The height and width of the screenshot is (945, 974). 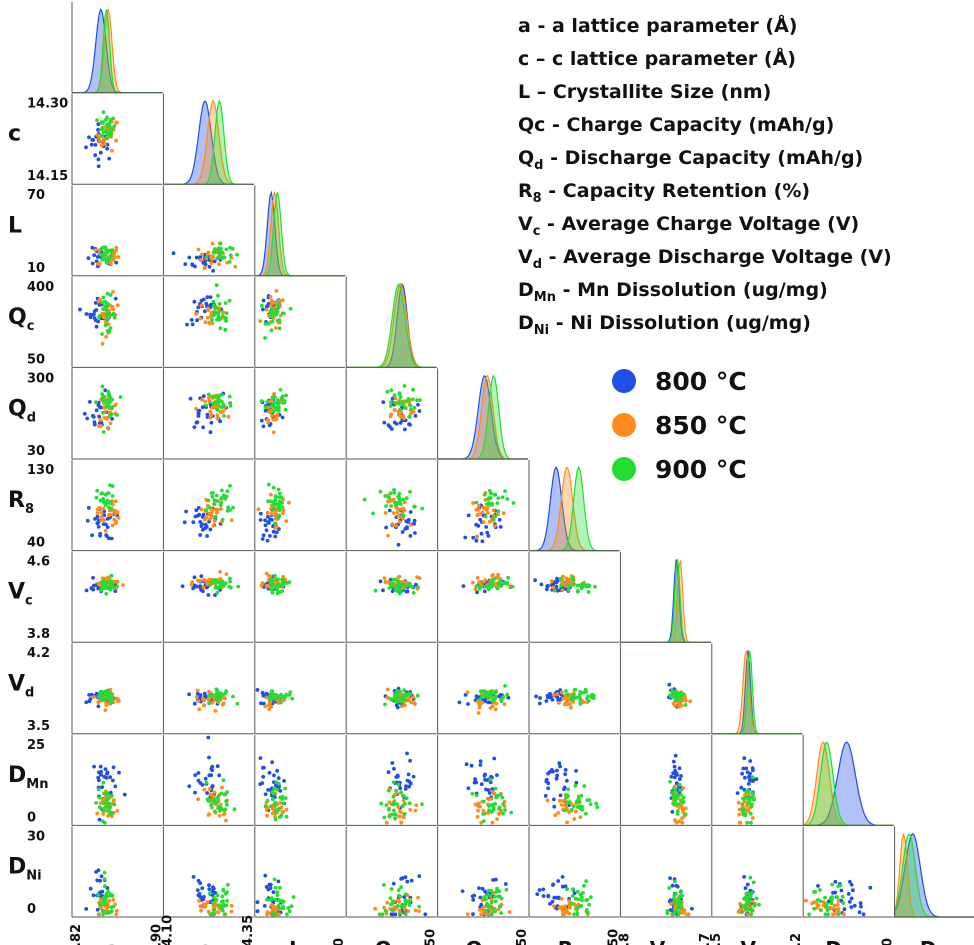 I want to click on panel-R8-R8, so click(x=574, y=506).